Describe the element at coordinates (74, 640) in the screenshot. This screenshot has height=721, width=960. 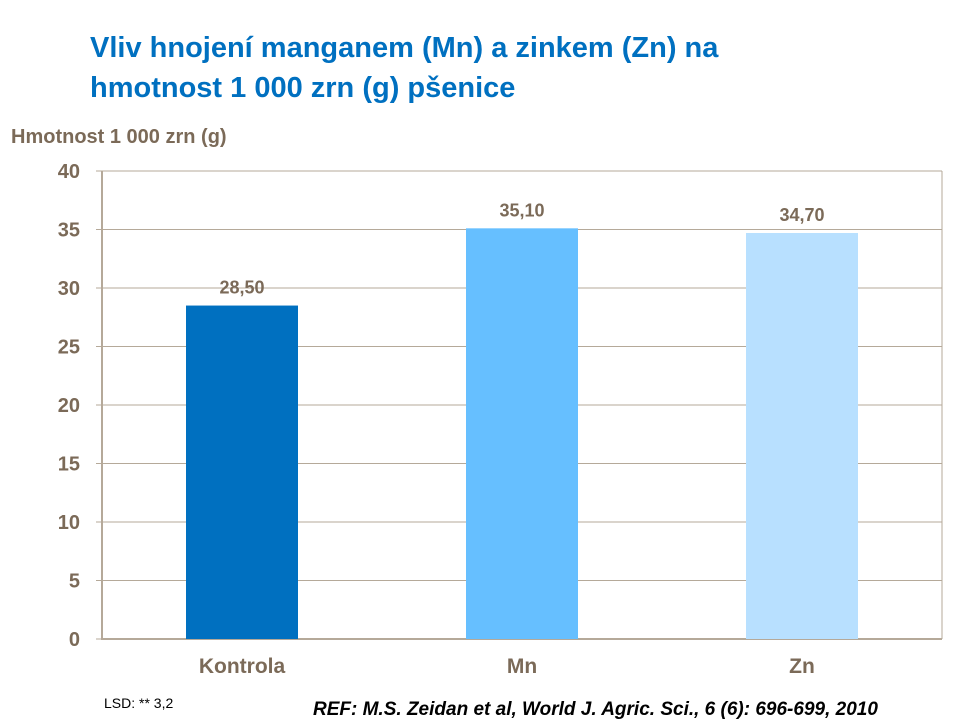
I see `y-tick-label: 0` at that location.